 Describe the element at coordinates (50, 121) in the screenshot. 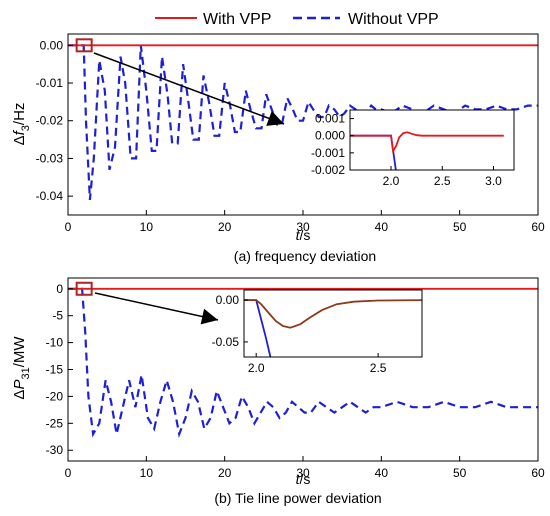

I see `y-tick-label: -0.02` at that location.